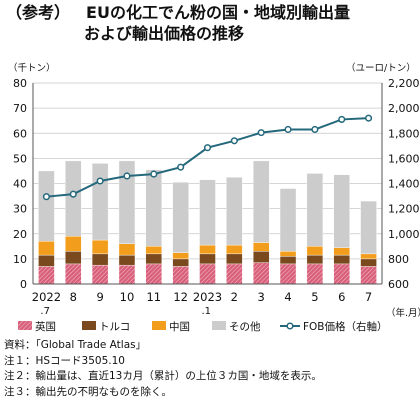  Describe the element at coordinates (20, 108) in the screenshot. I see `y-left-tick-label: 70` at that location.